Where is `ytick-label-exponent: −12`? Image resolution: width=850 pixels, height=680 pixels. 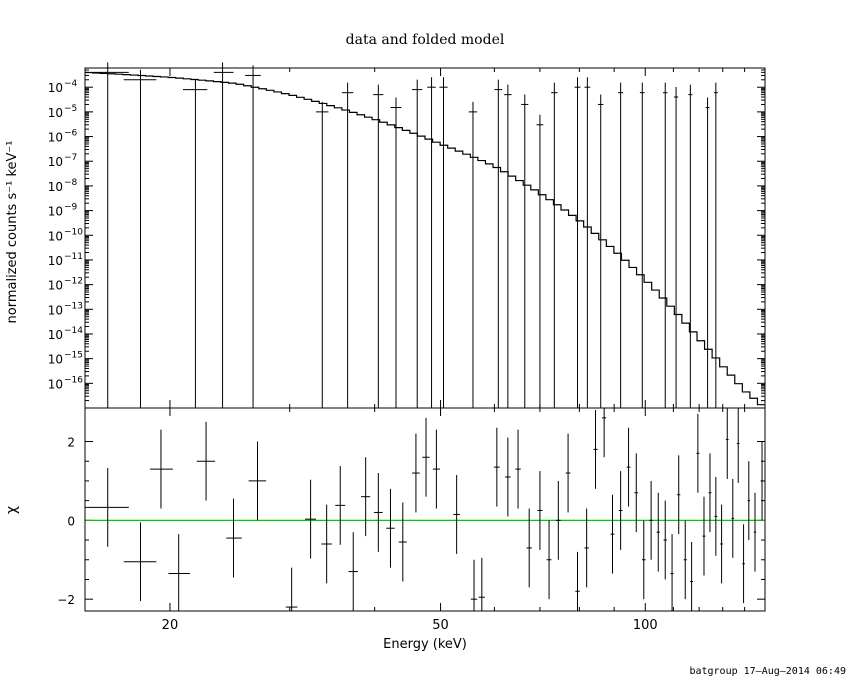
ytick-label-exponent: −12 is located at coordinates (73, 282).